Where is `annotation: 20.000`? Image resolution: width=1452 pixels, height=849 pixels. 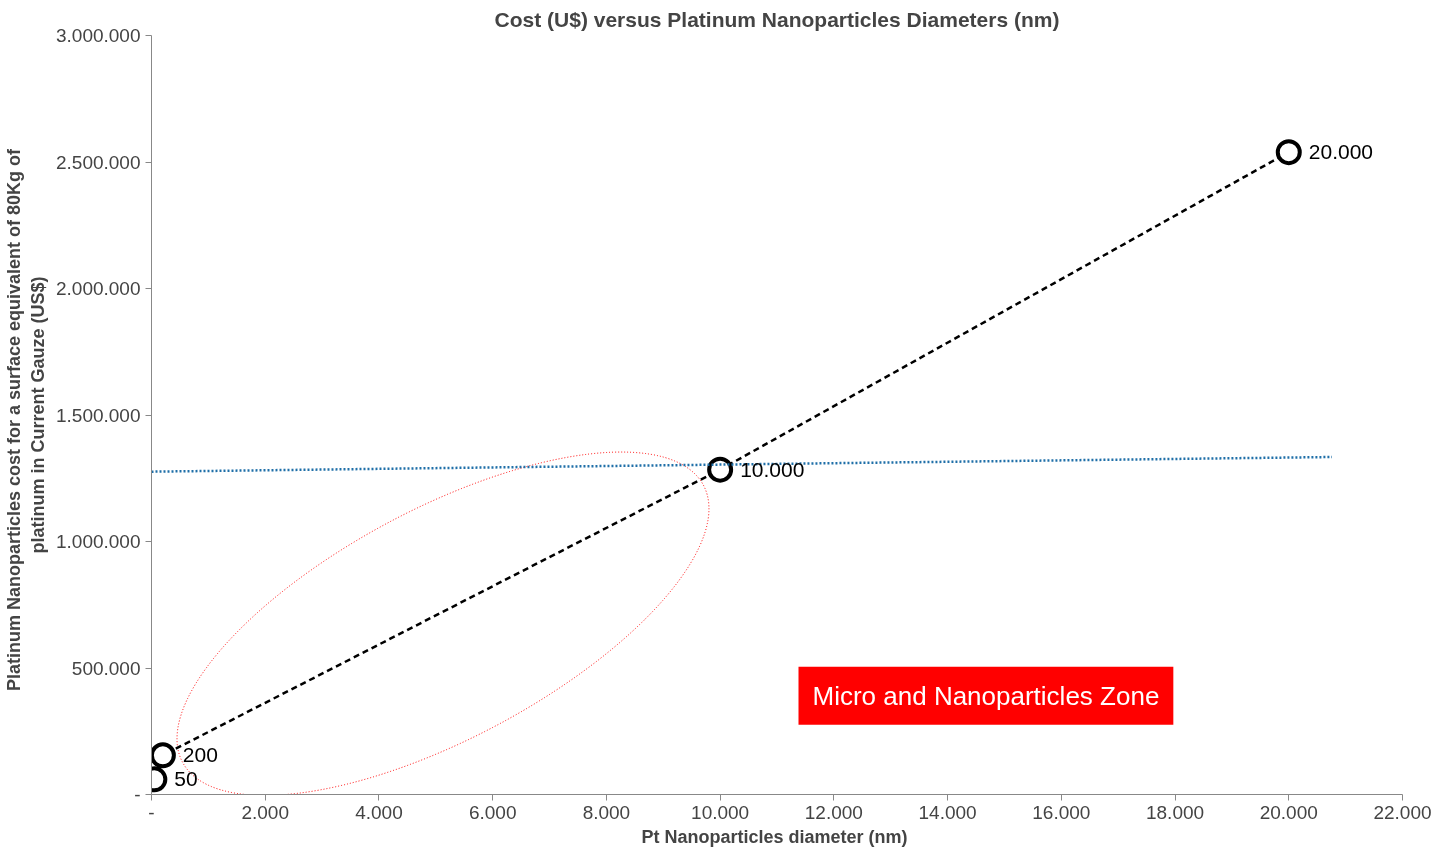
annotation: 20.000 is located at coordinates (1341, 152).